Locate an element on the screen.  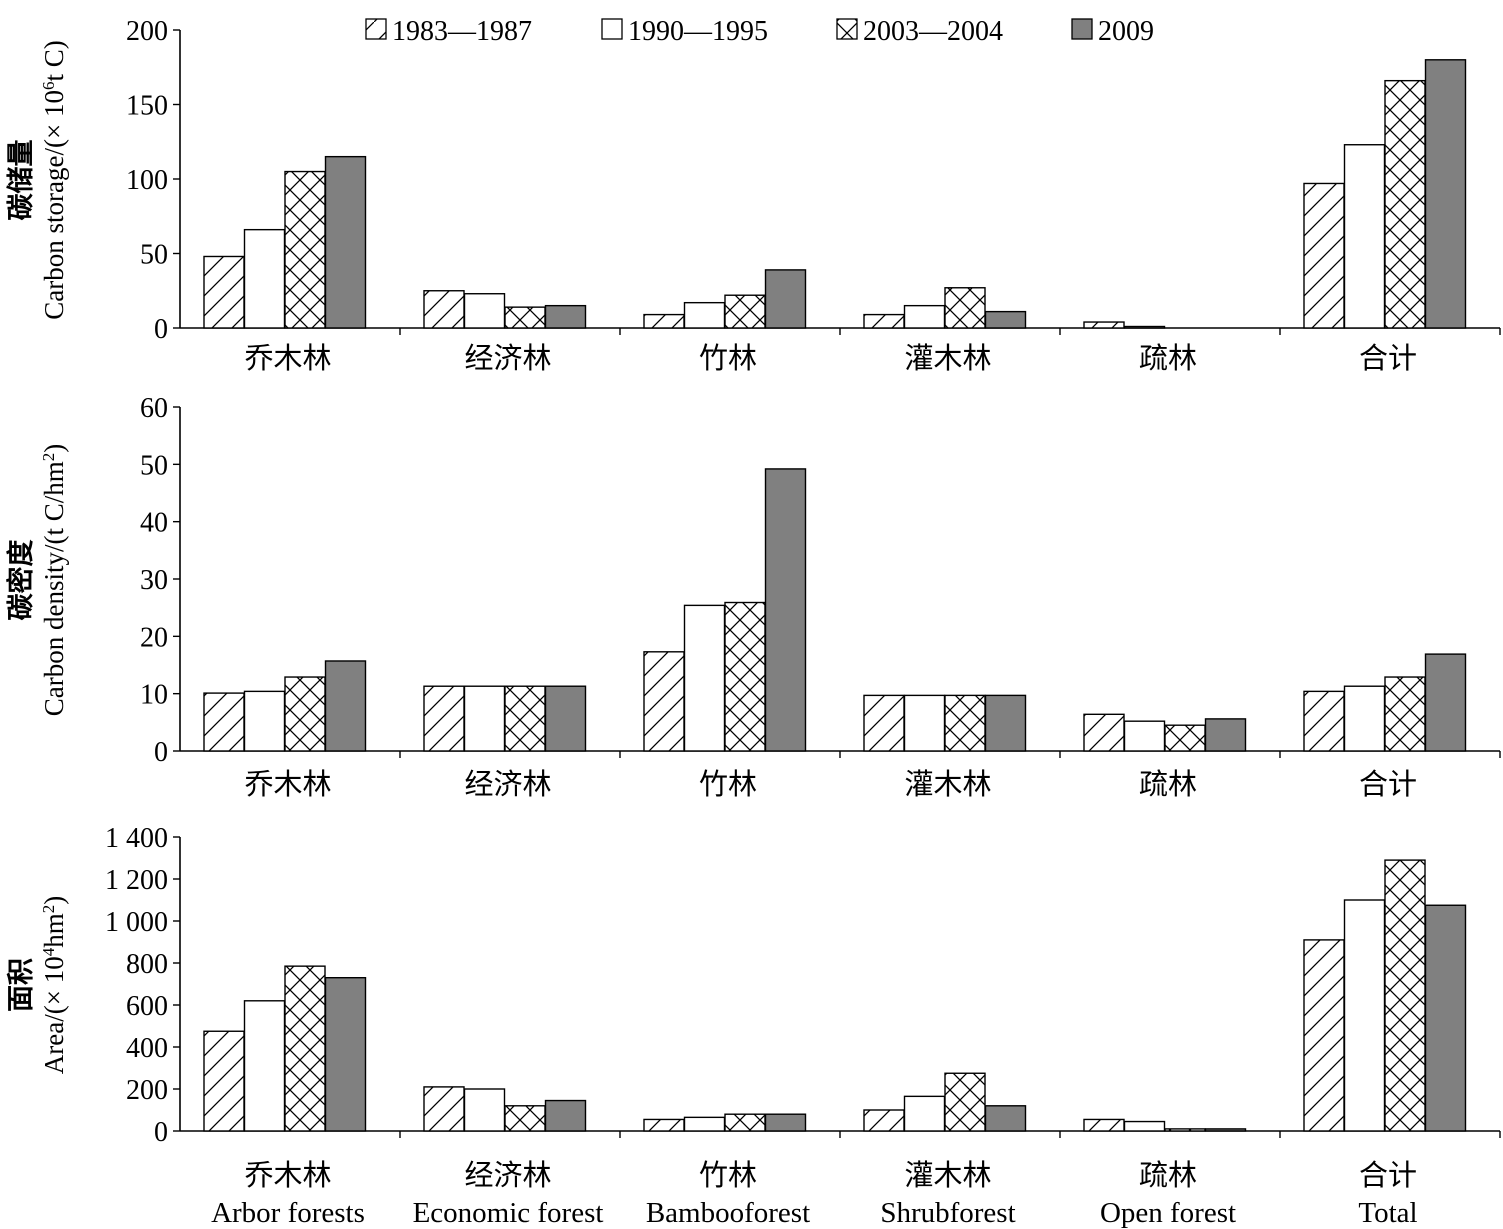
ylabel-zh: 碳储量 is located at coordinates (21, 180).